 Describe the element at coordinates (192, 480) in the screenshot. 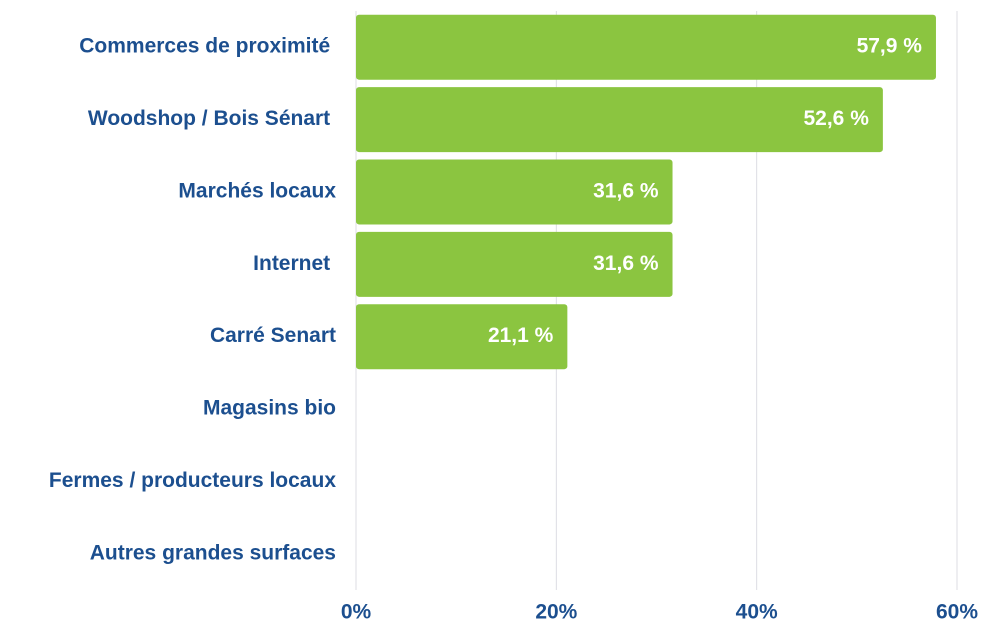

I see `y-tick-label: Fermes / producteurs locaux` at that location.